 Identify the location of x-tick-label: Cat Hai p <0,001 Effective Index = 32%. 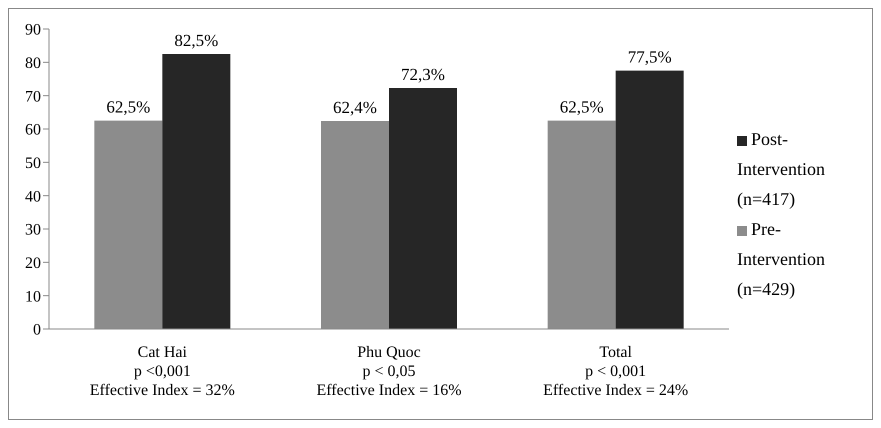
(162, 371).